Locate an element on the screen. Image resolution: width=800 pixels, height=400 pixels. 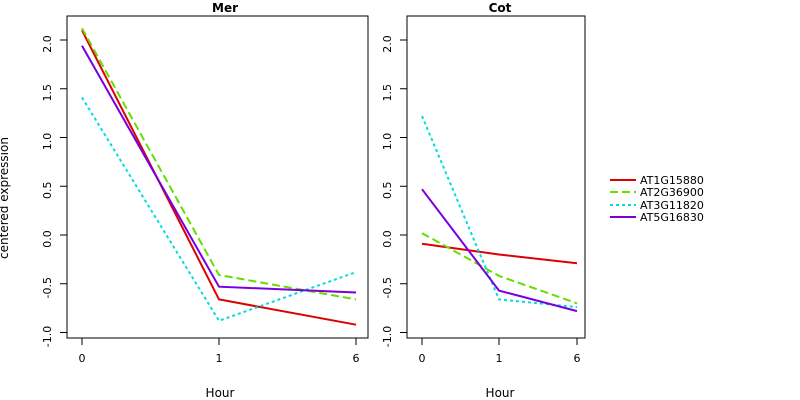
y-ticks-mer: -1.0 -0.5 0.0 0.5 1.0 1.5 2.0 is located at coordinates (54, 191).